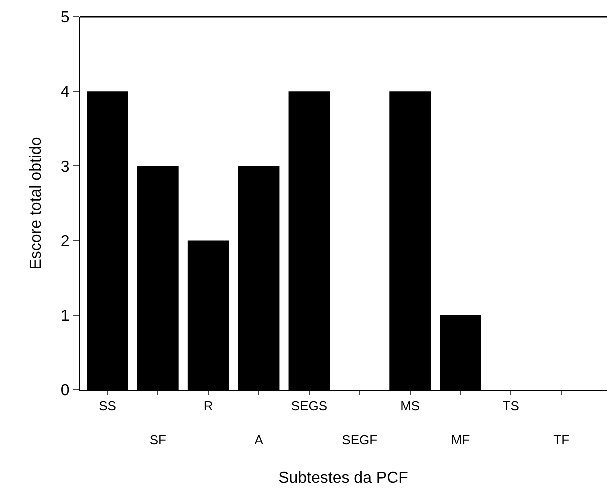  I want to click on x-tick-label: A, so click(259, 440).